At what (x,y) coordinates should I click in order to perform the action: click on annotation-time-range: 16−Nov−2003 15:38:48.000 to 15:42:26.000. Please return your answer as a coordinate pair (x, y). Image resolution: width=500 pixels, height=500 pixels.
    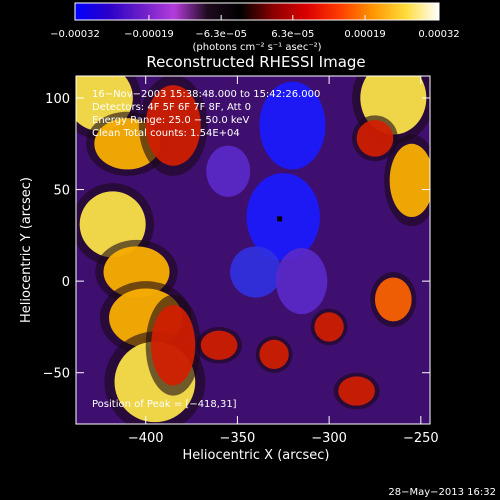
    Looking at the image, I should click on (206, 94).